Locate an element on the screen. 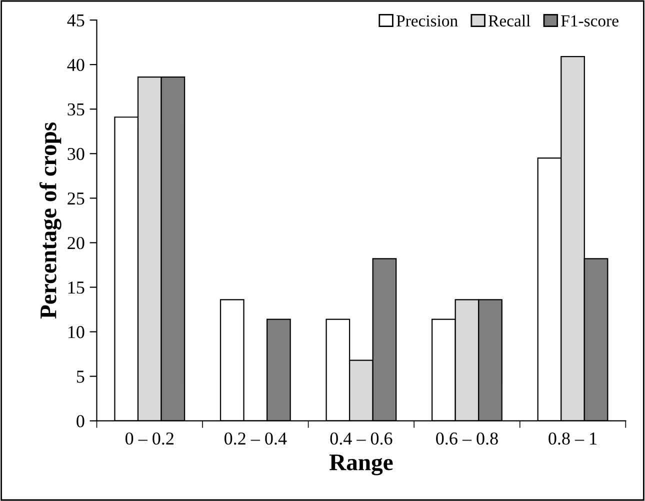 The width and height of the screenshot is (645, 501). y-tick-label: 5 is located at coordinates (80, 376).